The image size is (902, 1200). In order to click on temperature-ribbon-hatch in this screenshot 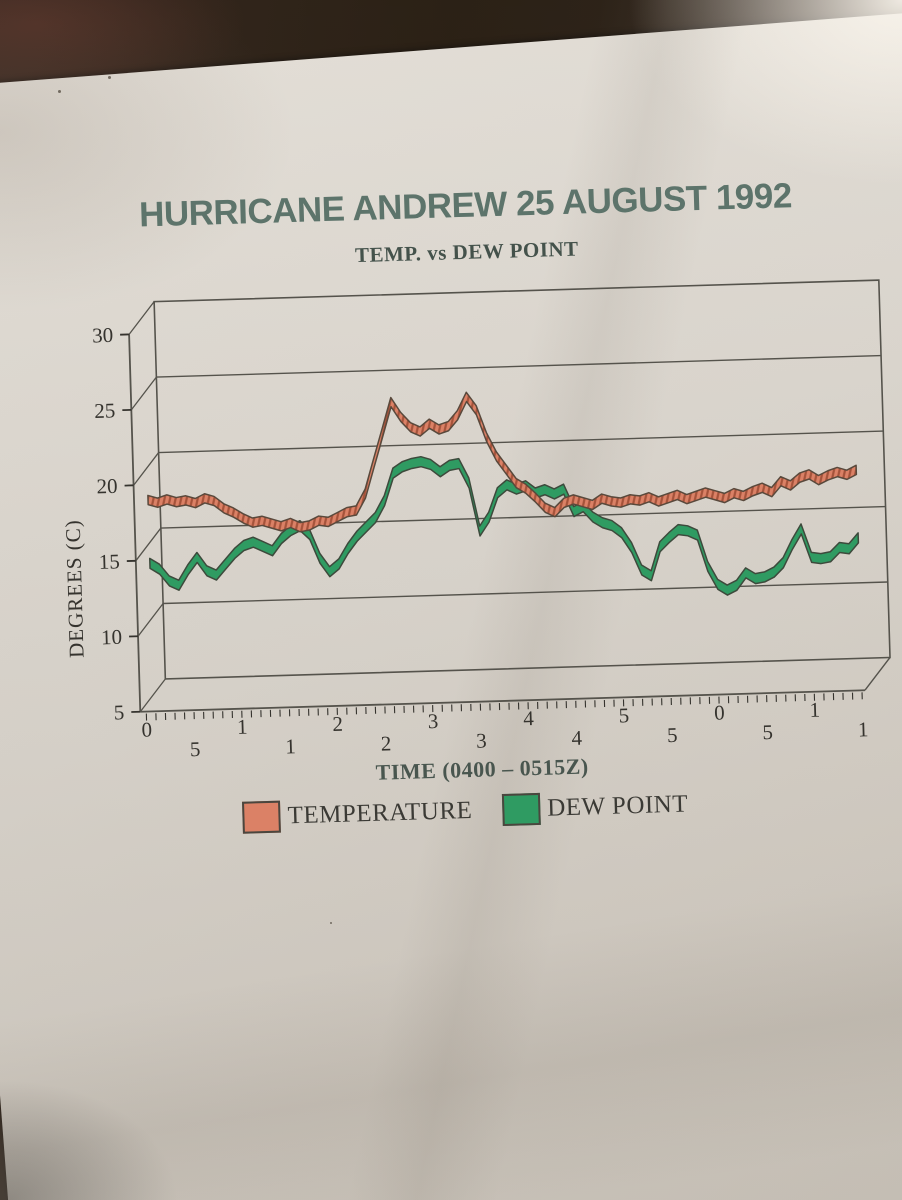, I will do `click(502, 462)`.